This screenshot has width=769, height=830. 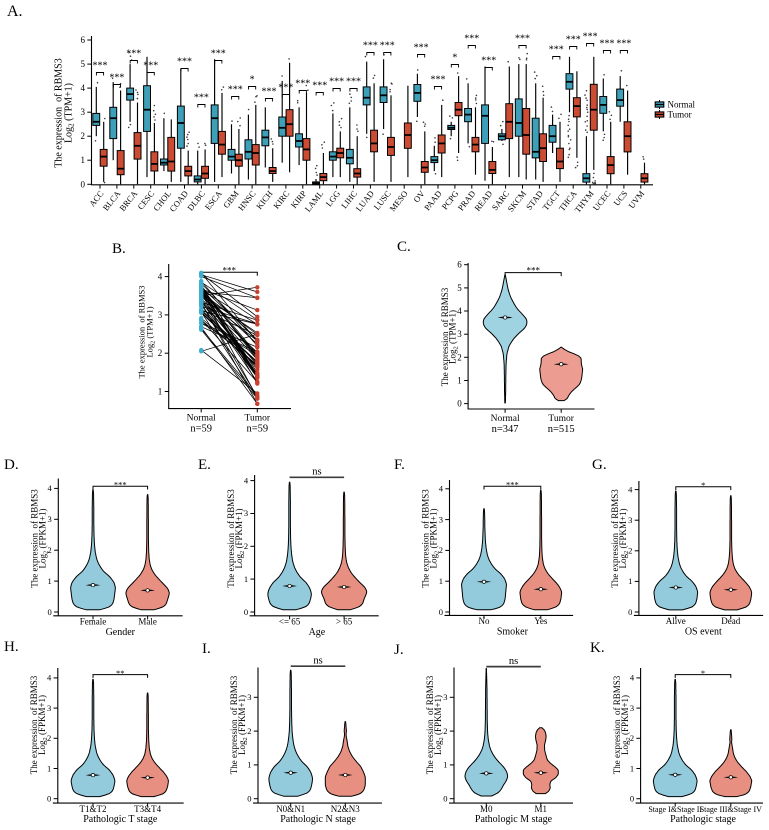 What do you see at coordinates (121, 632) in the screenshot?
I see `svg-text: Gender` at bounding box center [121, 632].